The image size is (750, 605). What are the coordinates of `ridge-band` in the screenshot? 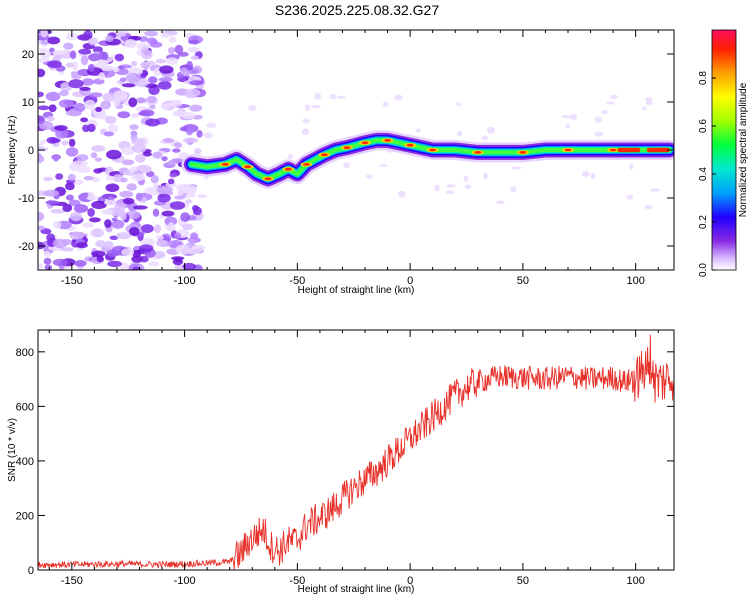 It's located at (430, 159).